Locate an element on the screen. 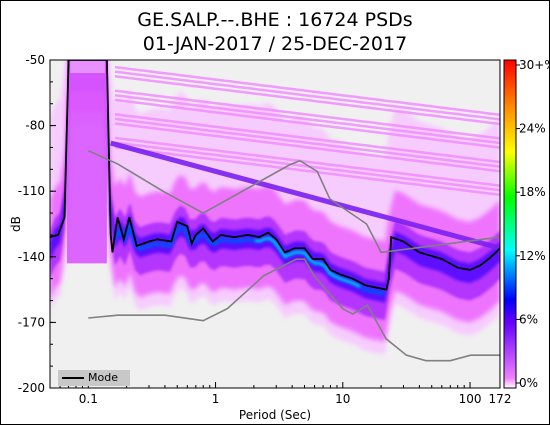 Image resolution: width=550 pixels, height=425 pixels. x-tick-label: 0.1 is located at coordinates (88, 399).